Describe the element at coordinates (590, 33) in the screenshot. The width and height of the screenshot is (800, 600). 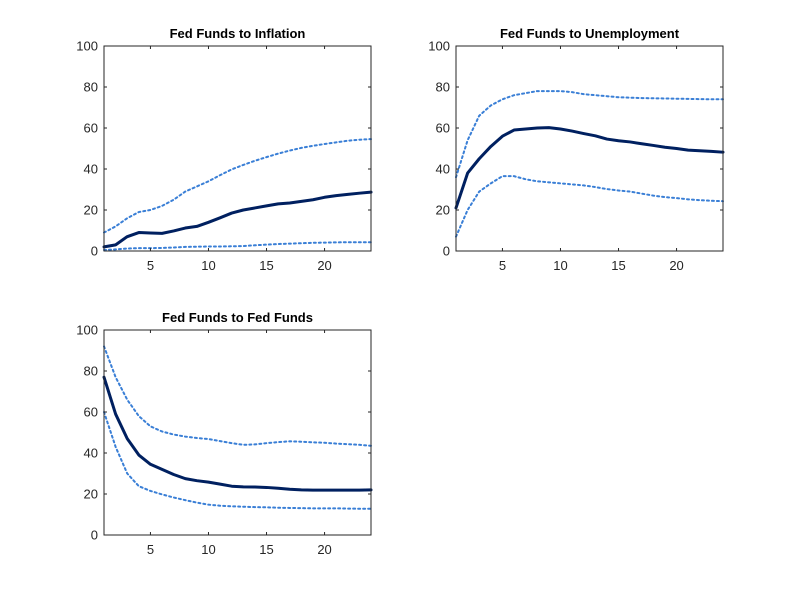
I see `panel-title: Fed Funds to Unemployment` at that location.